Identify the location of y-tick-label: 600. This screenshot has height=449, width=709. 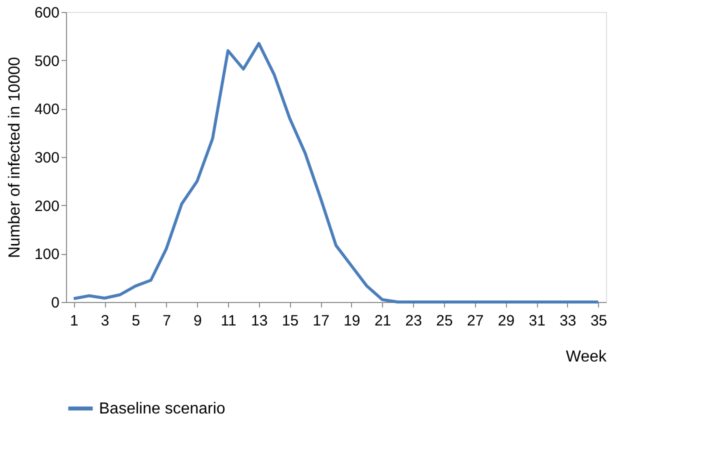
(47, 13).